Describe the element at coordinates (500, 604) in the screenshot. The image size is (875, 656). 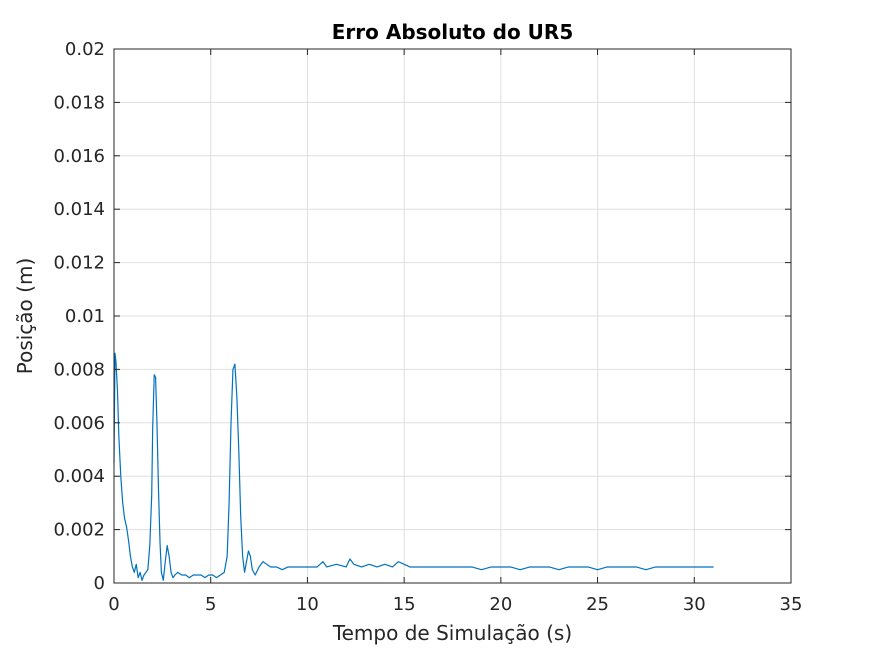
I see `x-tick-label: 20` at that location.